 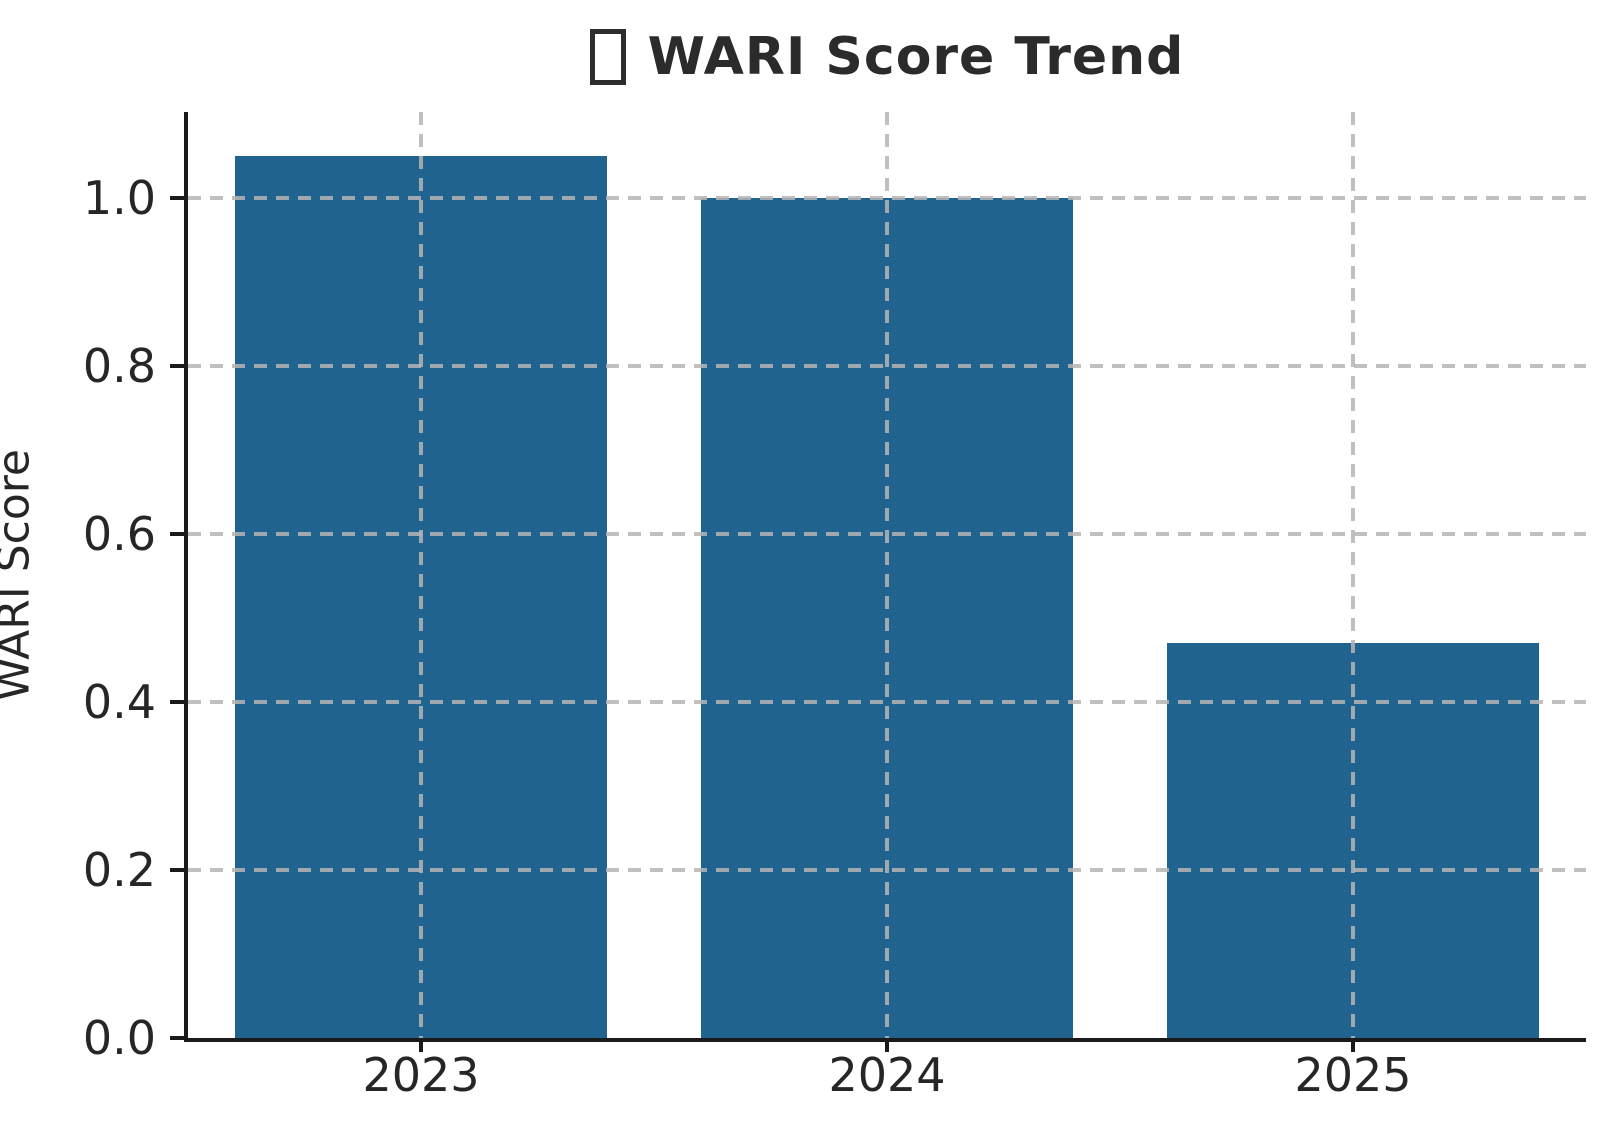 I want to click on y-axis-spine, so click(x=186, y=577).